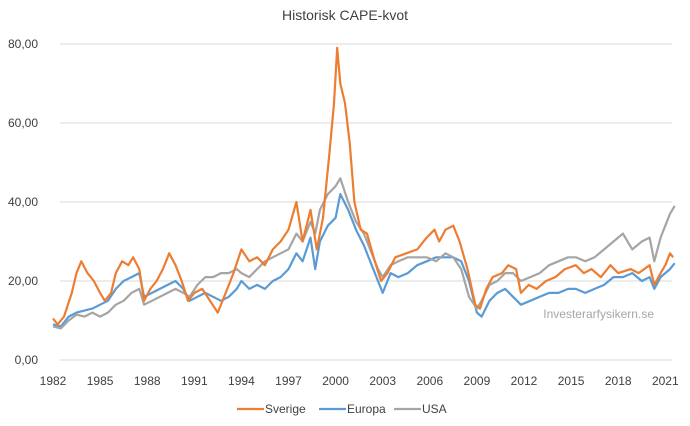 The height and width of the screenshot is (426, 690). Describe the element at coordinates (27, 360) in the screenshot. I see `y-tick-label: 0,00` at that location.